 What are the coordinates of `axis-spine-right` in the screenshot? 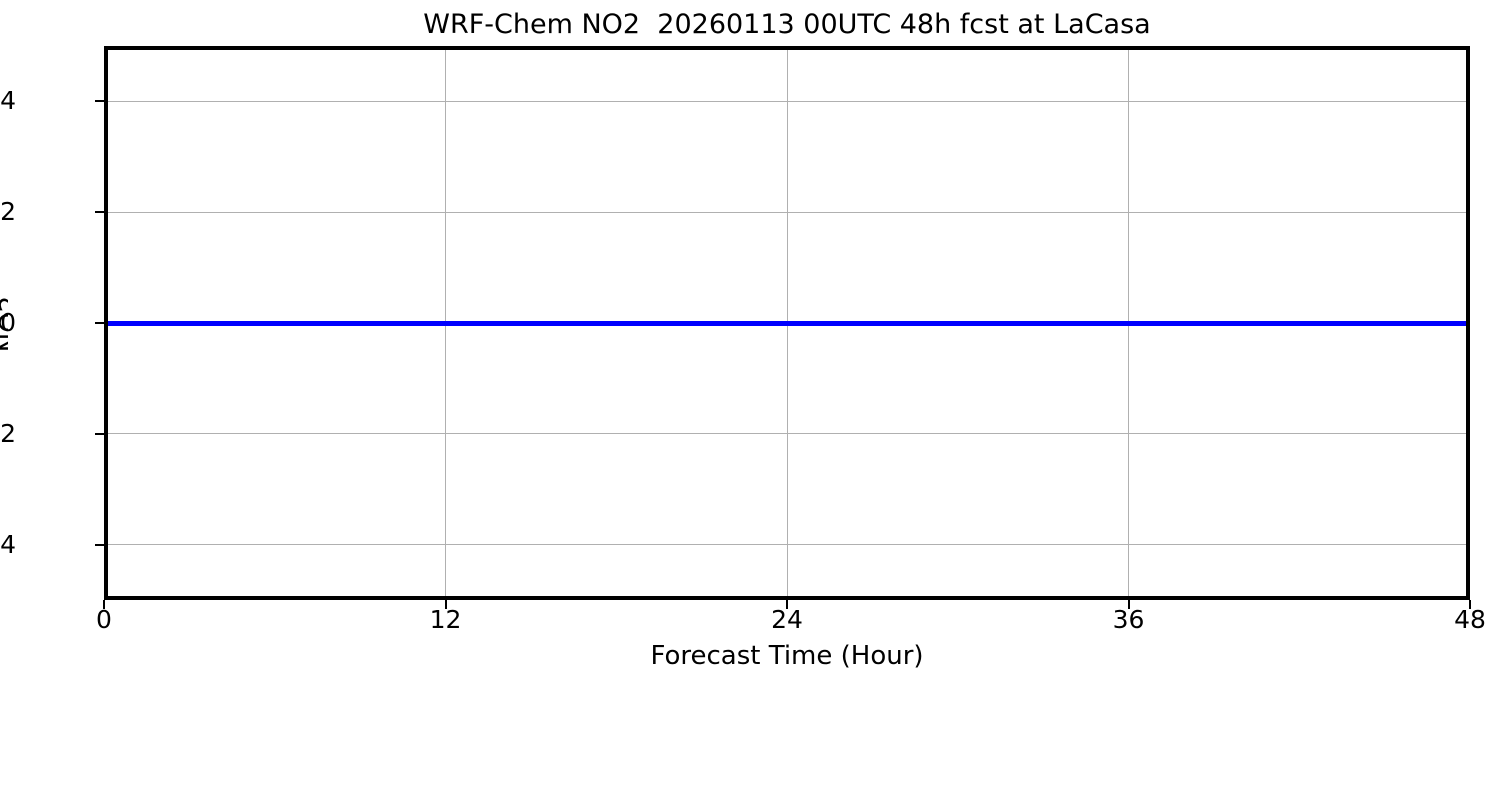 It's located at (1468, 323).